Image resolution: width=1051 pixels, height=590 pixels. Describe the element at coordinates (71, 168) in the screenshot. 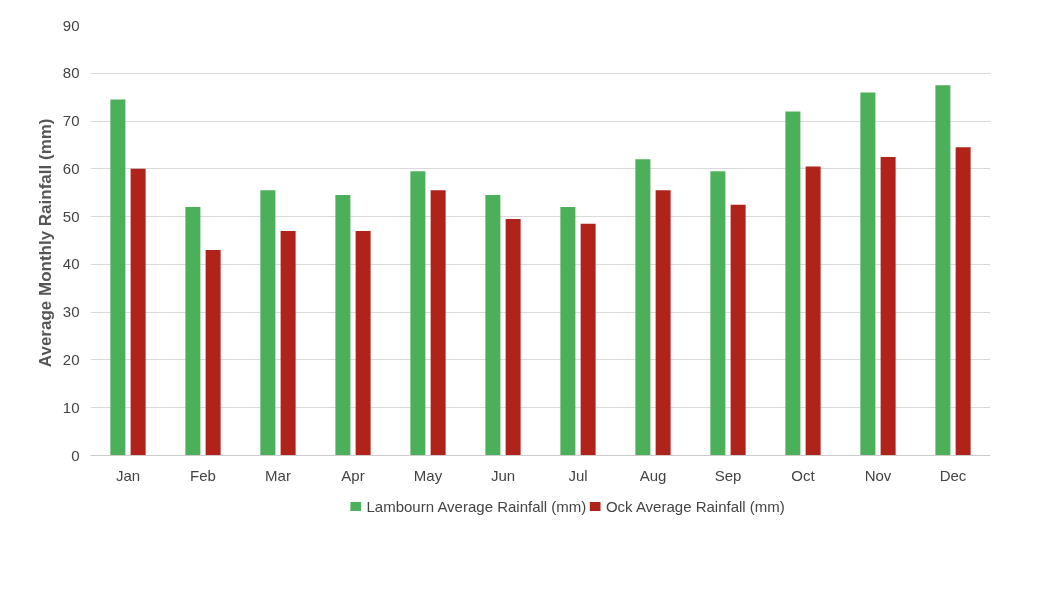

I see `y-tick-label: 60` at that location.